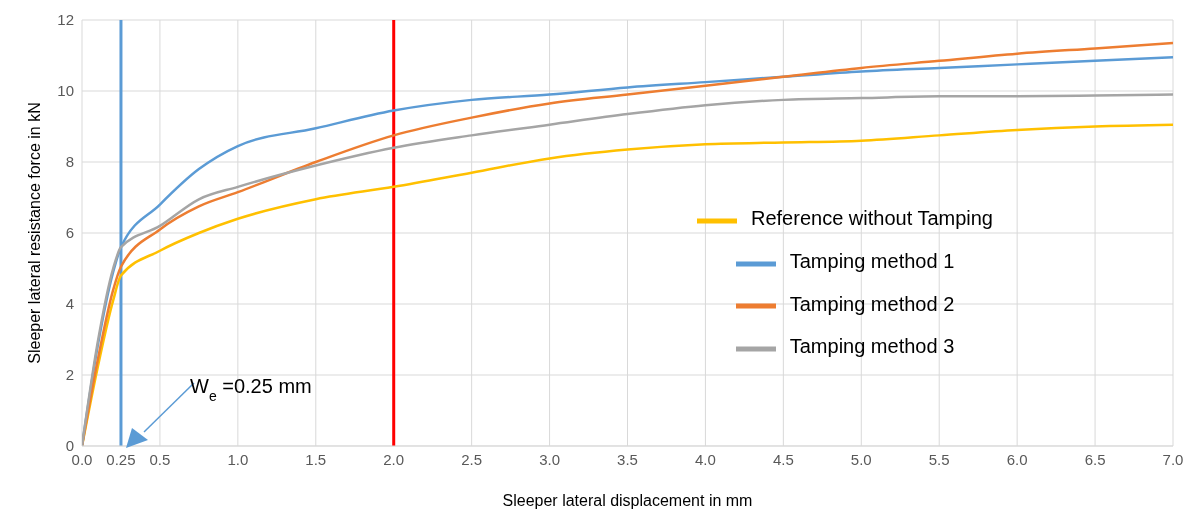 This screenshot has height=523, width=1196. What do you see at coordinates (872, 260) in the screenshot?
I see `legend-label: Tamping method 1` at bounding box center [872, 260].